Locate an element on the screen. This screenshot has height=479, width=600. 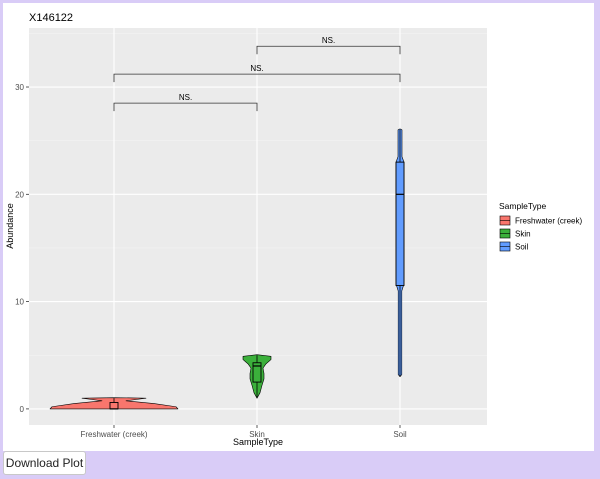
chart-title: X146122 is located at coordinates (51, 18).